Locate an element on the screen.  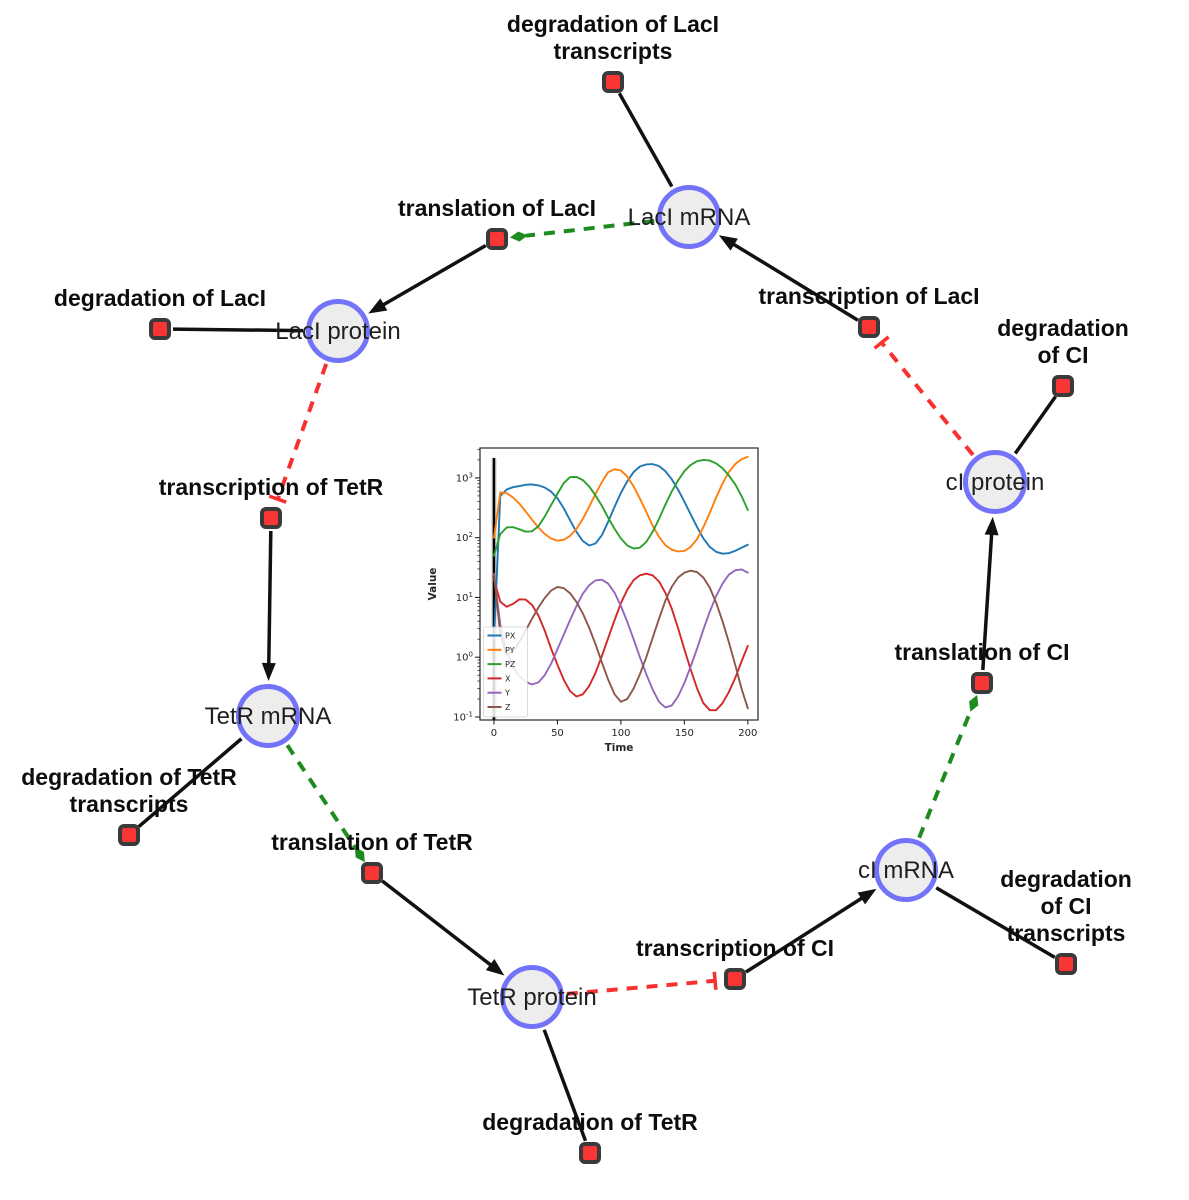
edge-laci_protein-transc_tetr is located at coordinates (298, 433).